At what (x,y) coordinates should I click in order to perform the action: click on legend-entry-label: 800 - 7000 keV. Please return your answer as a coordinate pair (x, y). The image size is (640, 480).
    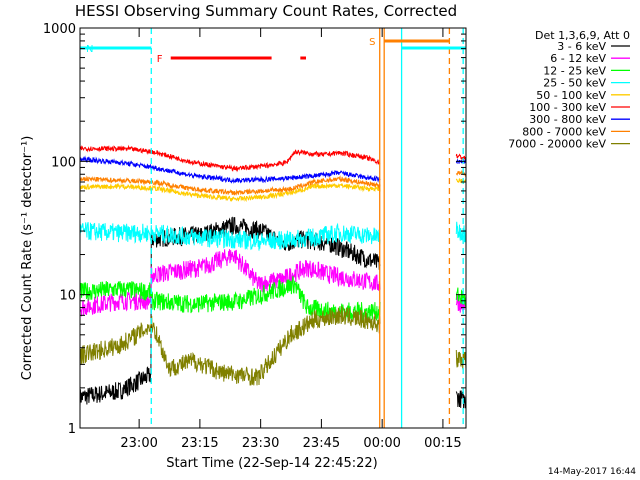
    Looking at the image, I should click on (564, 131).